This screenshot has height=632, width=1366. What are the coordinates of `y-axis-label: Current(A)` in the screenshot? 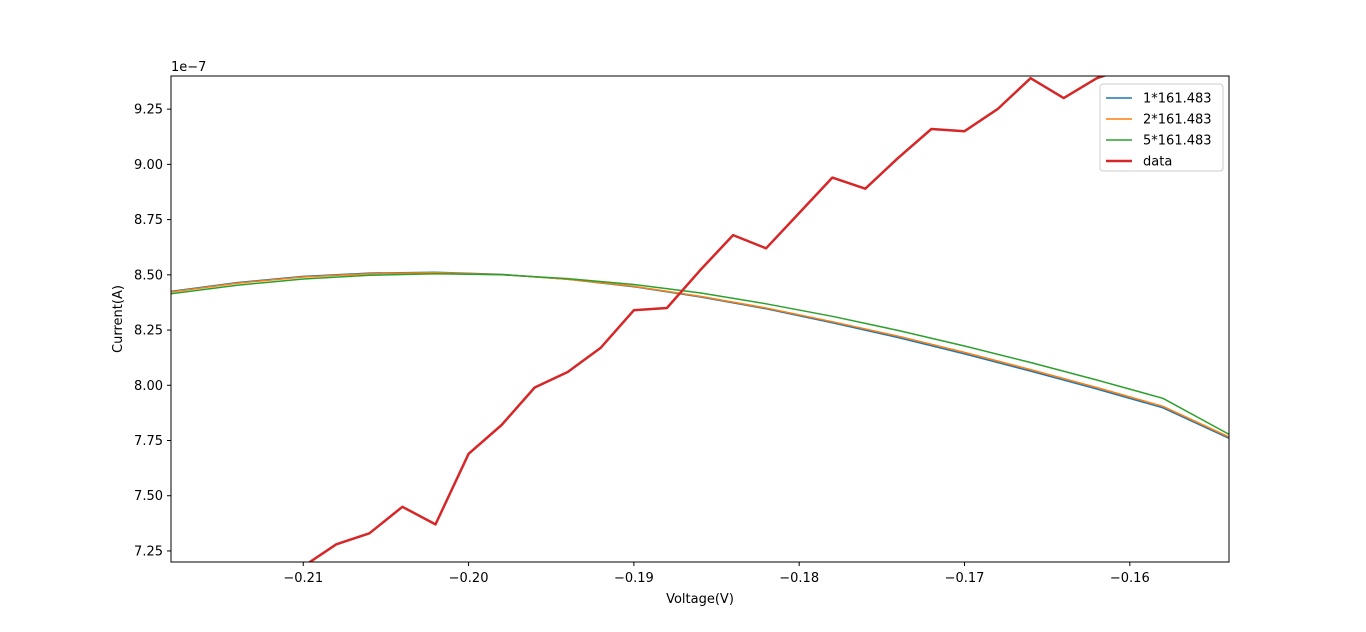 It's located at (118, 319).